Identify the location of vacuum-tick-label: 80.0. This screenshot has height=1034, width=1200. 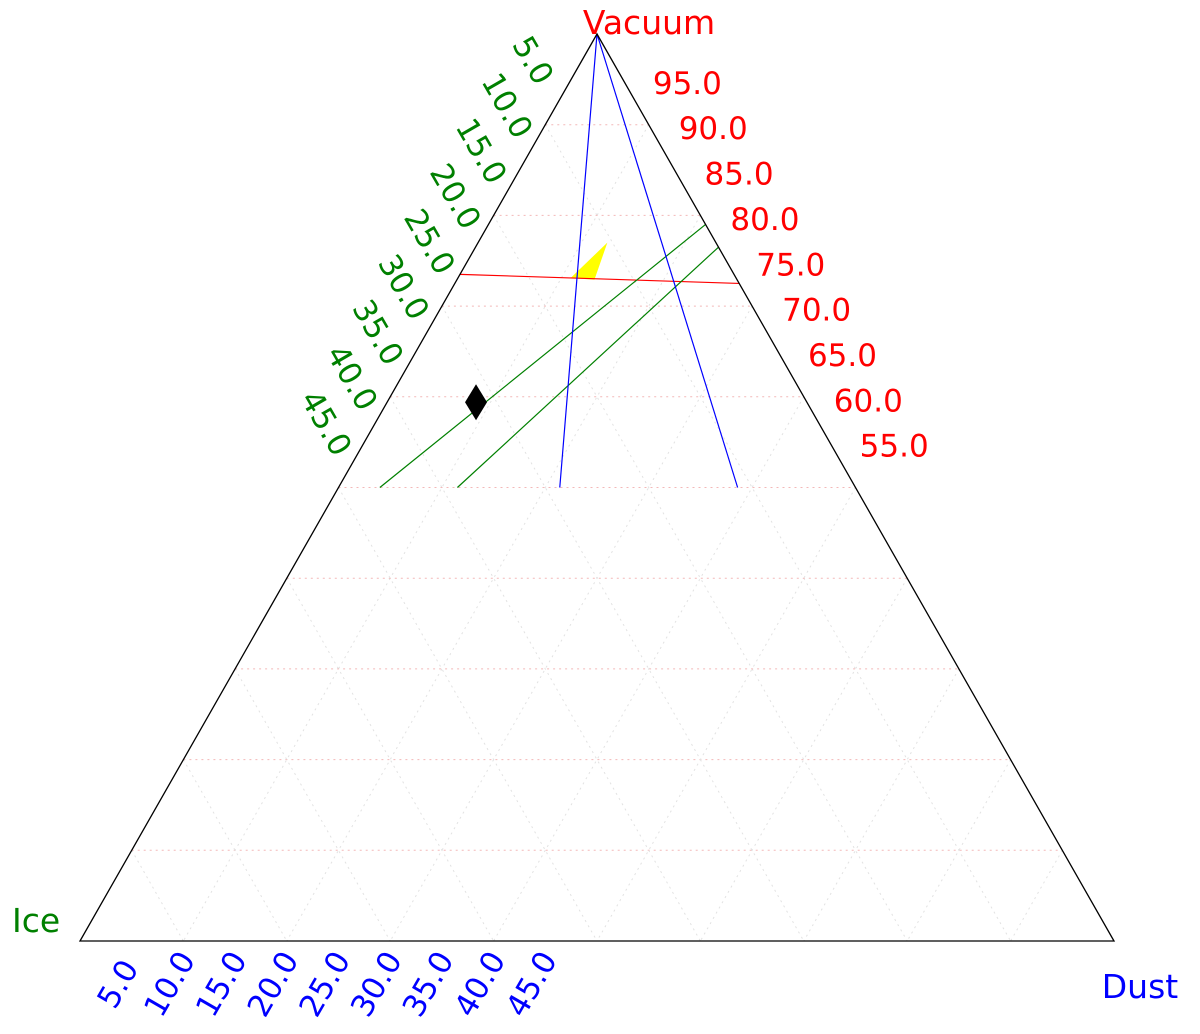
(764, 220).